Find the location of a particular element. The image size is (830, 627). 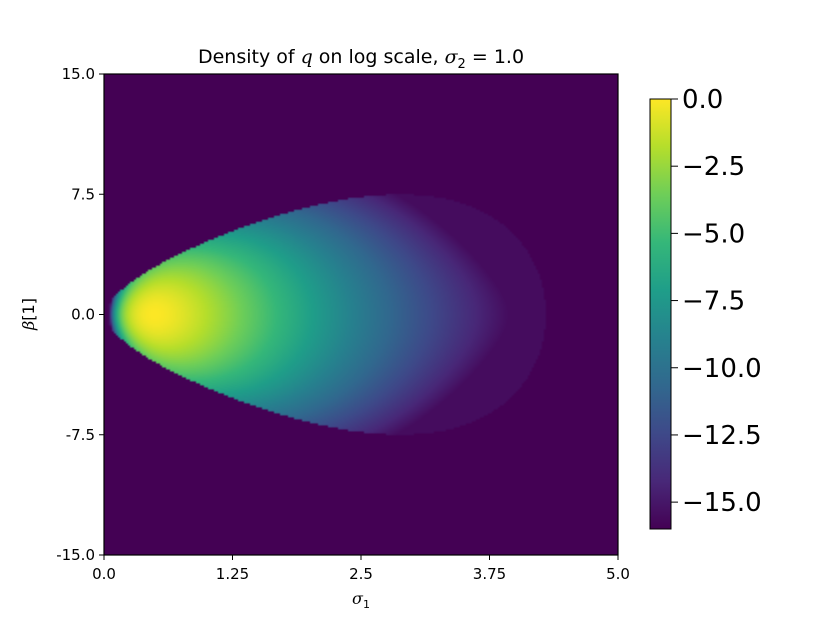

colorbar is located at coordinates (660, 314).